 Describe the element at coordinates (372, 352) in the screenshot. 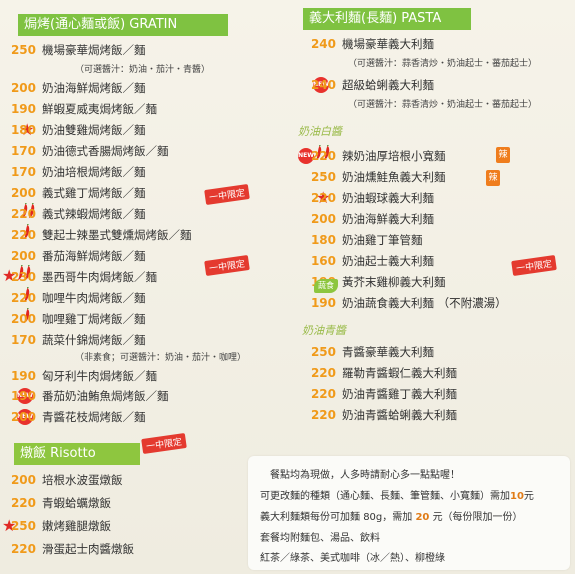

I see `pasta-item: 250 青醬豪華義大利麵` at that location.